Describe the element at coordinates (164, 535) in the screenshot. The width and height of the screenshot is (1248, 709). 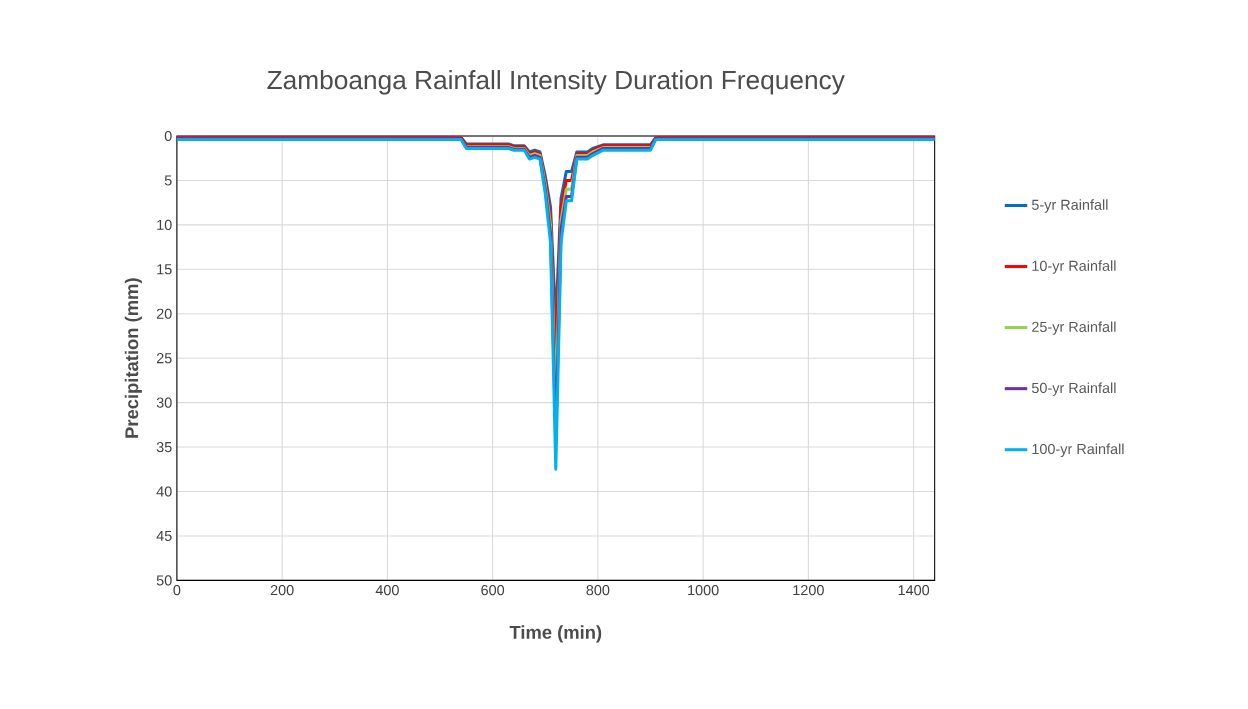
I see `y-tick-label: 45` at that location.